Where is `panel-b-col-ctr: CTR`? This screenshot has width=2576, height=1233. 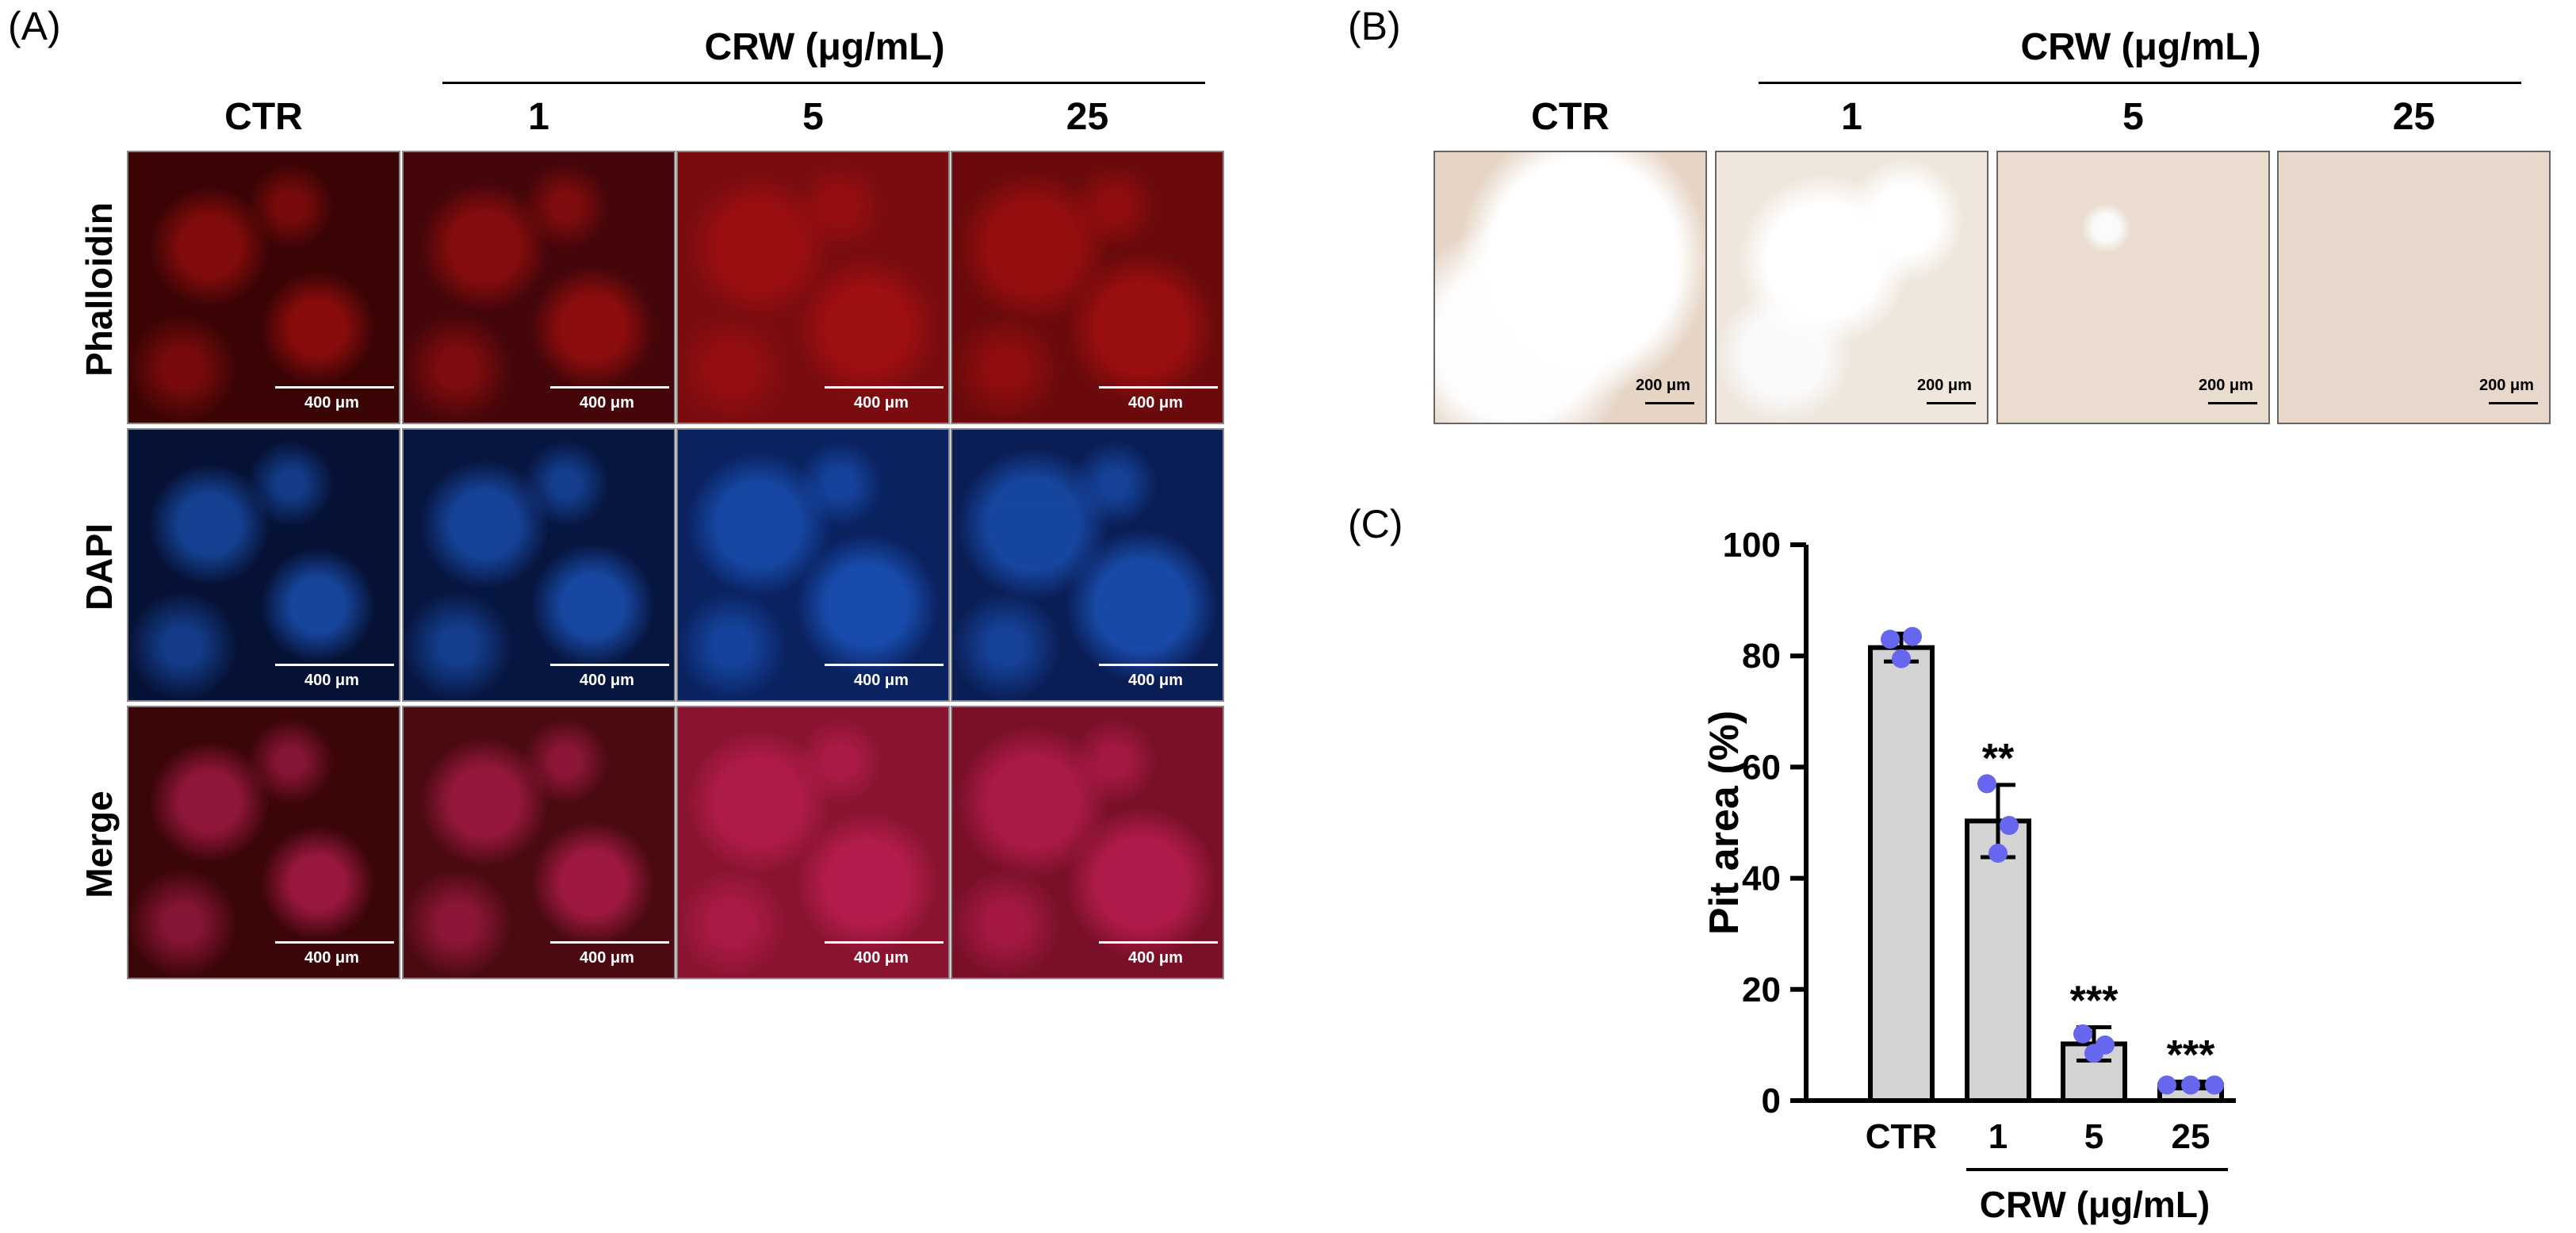
panel-b-col-ctr: CTR is located at coordinates (1570, 117).